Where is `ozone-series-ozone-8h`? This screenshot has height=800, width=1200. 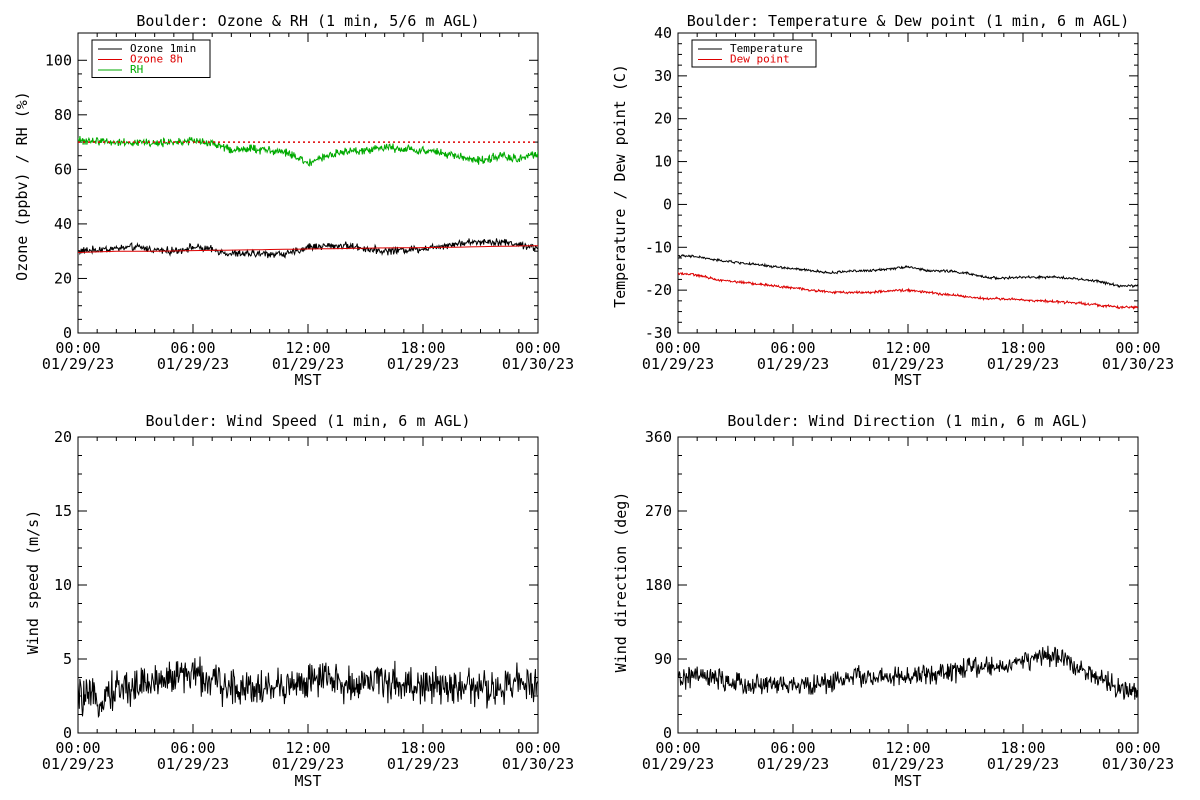
ozone-series-ozone-8h is located at coordinates (308, 249).